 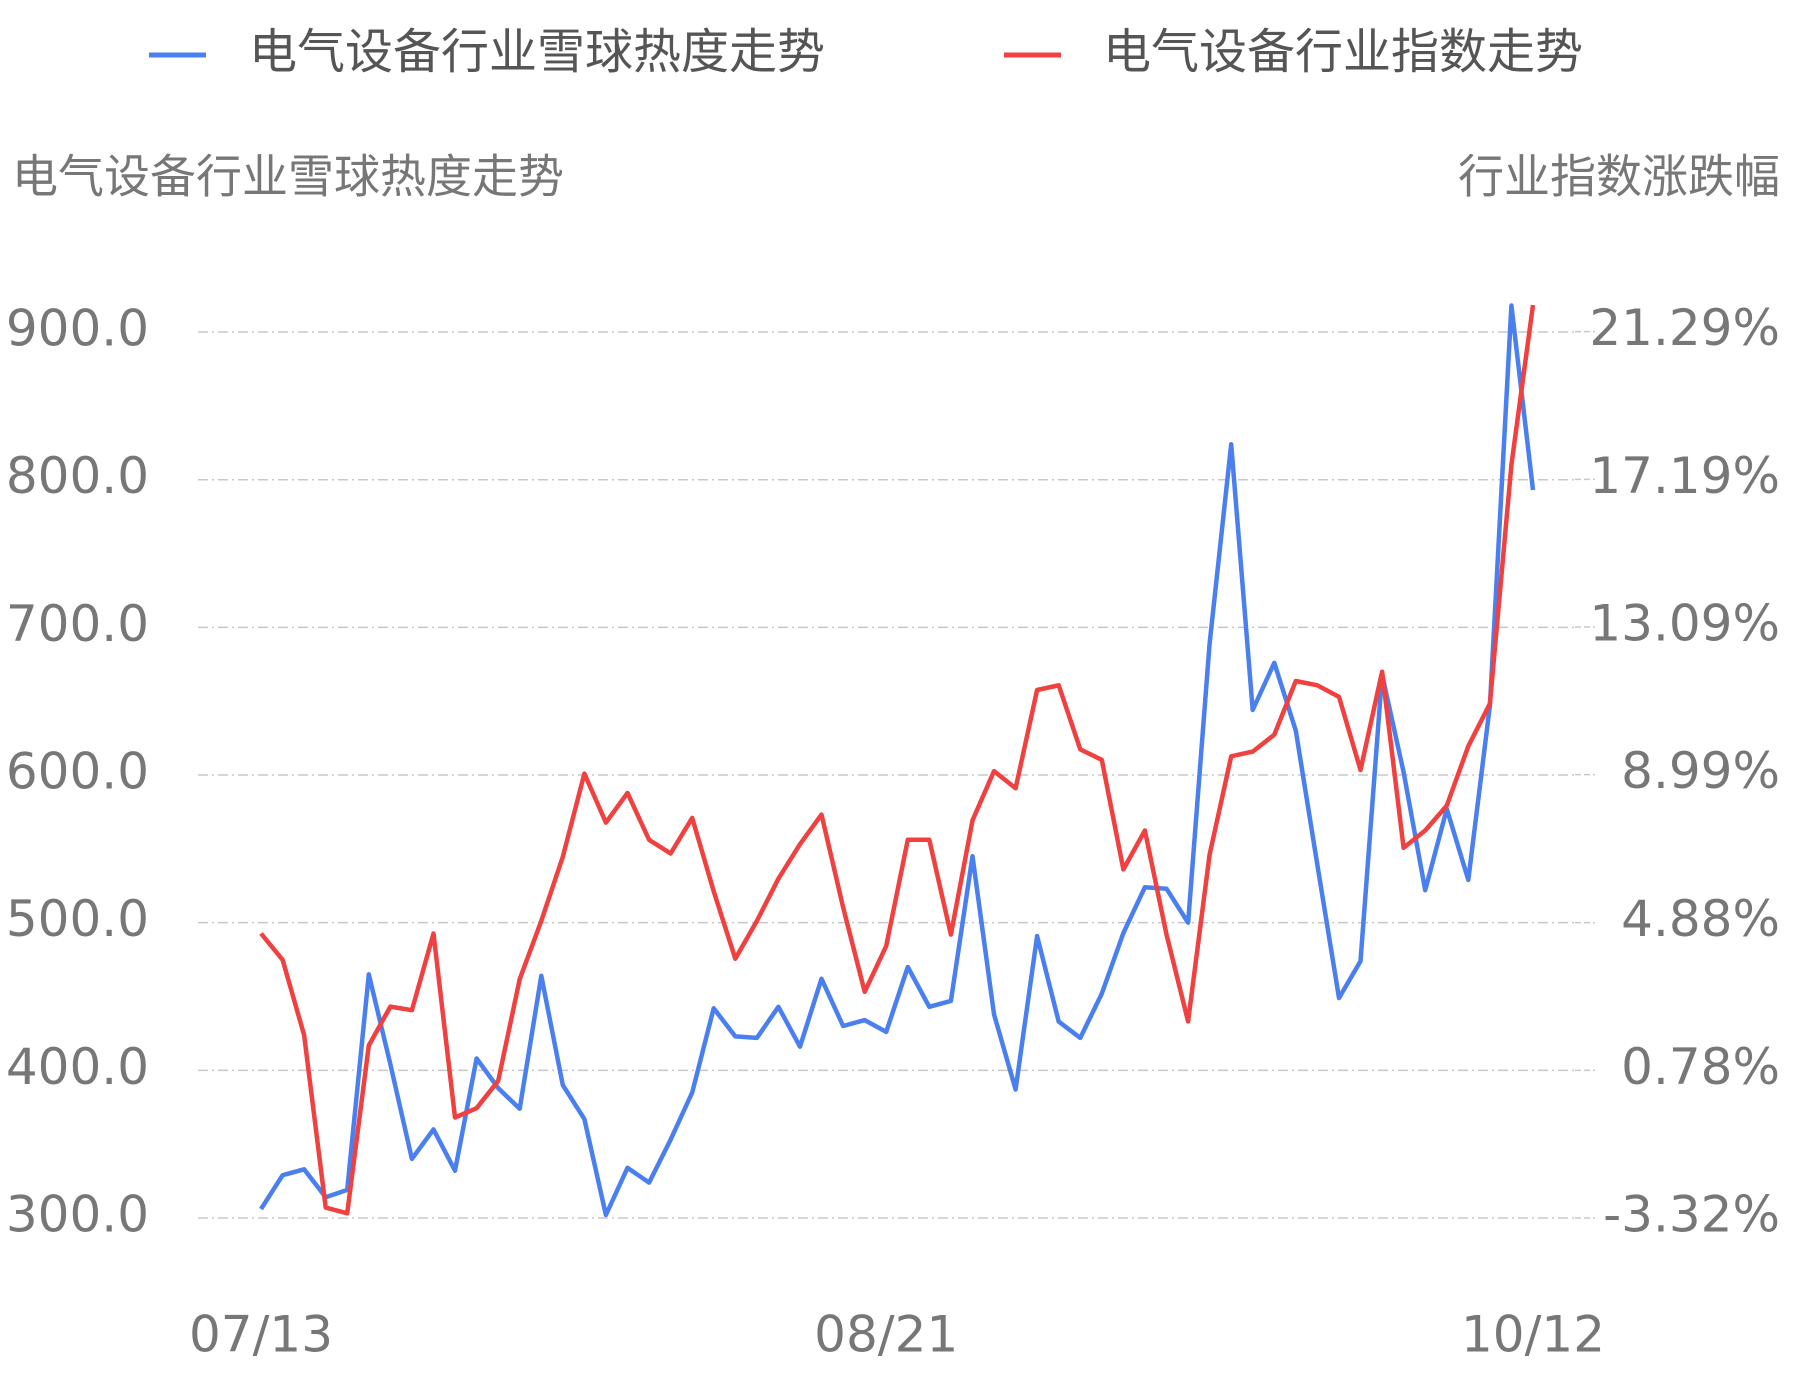 I want to click on y-tick-label: 400.0, so click(x=77, y=1067).